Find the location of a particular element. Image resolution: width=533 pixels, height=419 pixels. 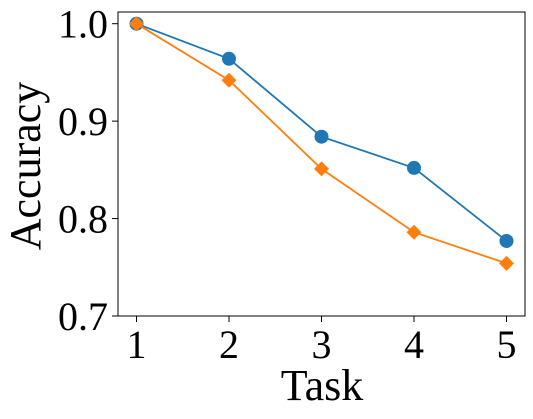

x-tick-label: 3 is located at coordinates (322, 344).